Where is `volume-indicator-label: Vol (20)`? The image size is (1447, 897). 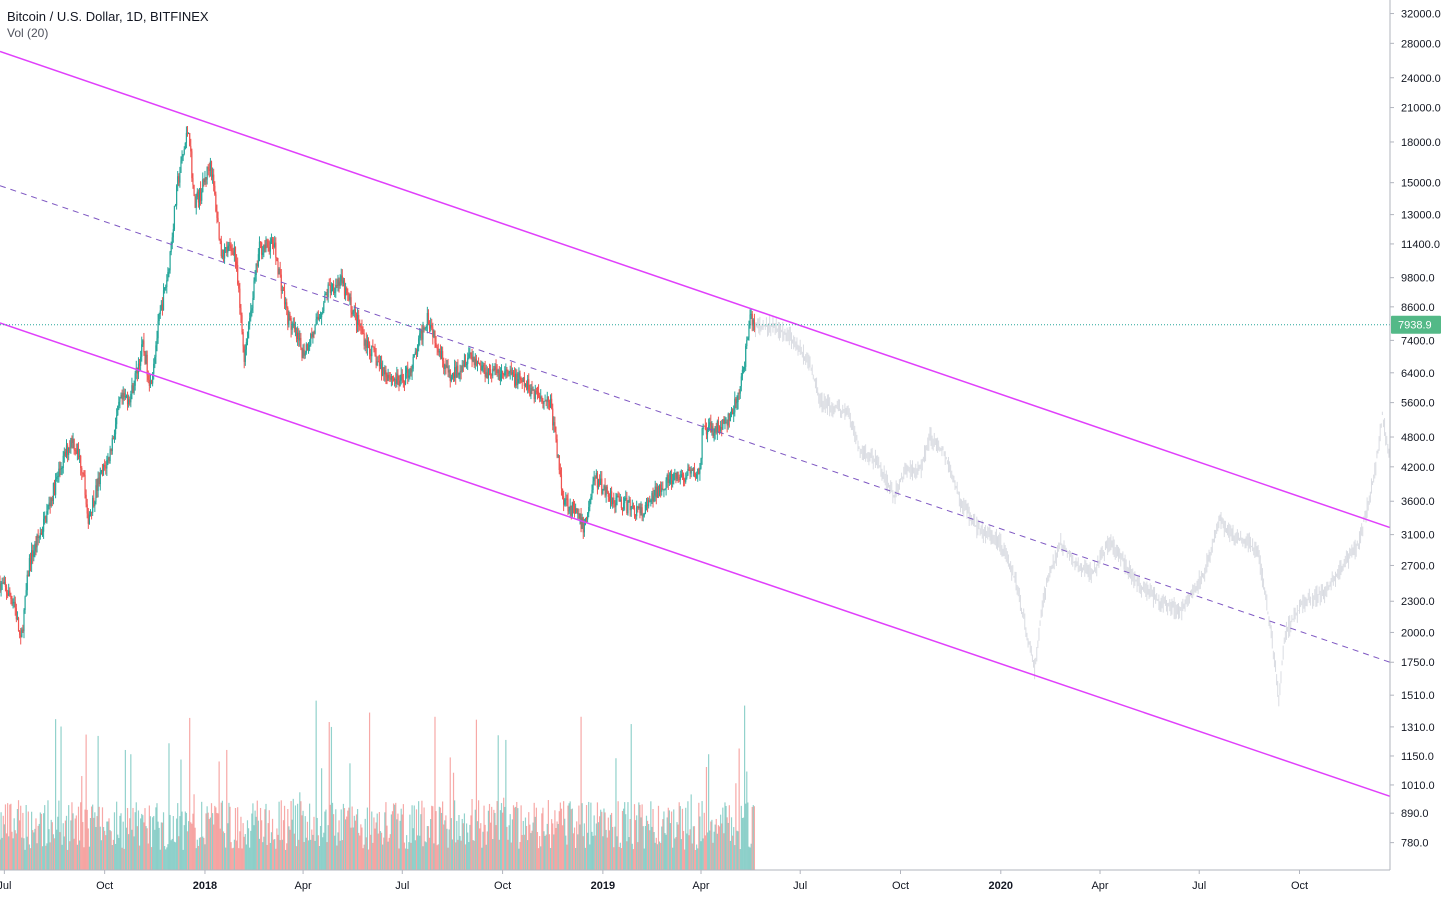
volume-indicator-label: Vol (20) is located at coordinates (28, 33).